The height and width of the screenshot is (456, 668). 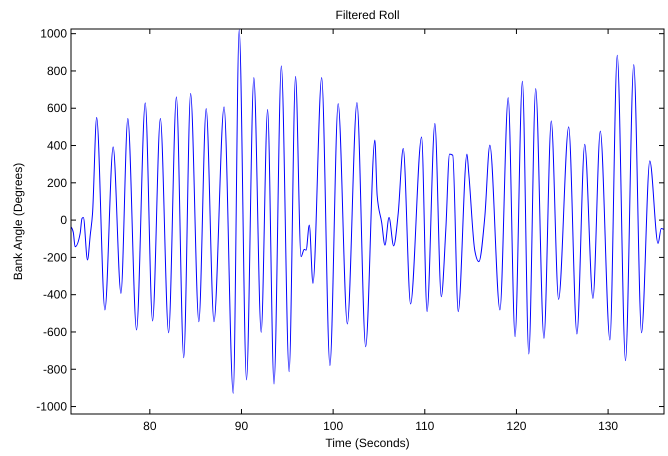 I want to click on y-tick-label: 200, so click(x=57, y=183).